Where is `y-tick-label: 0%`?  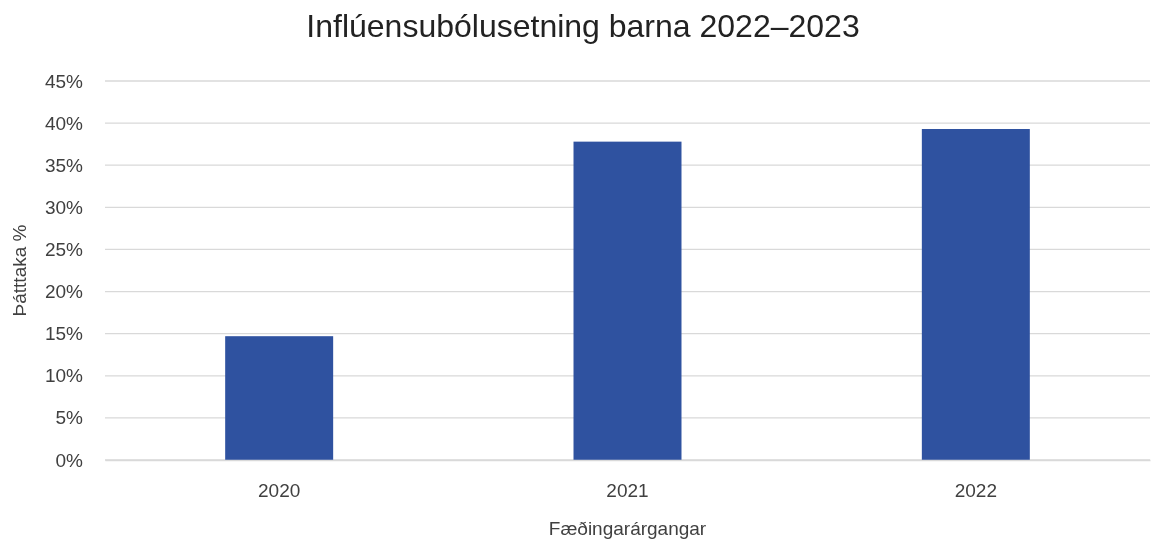 y-tick-label: 0% is located at coordinates (69, 460).